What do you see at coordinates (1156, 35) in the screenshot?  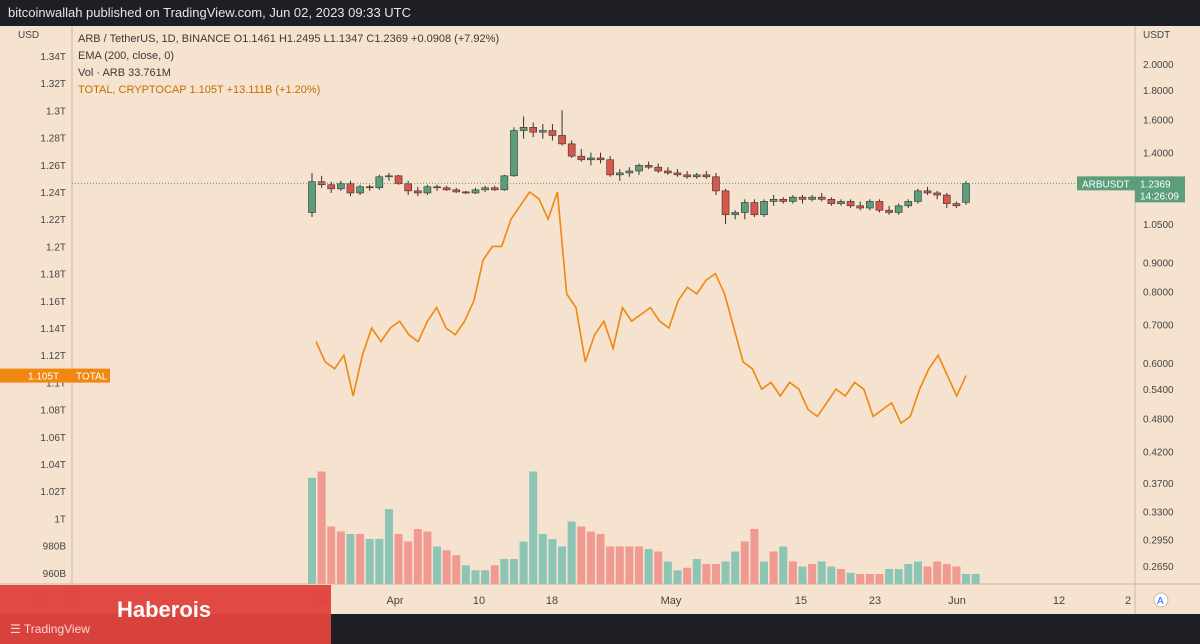 I see `right-axis-unit: USDT` at bounding box center [1156, 35].